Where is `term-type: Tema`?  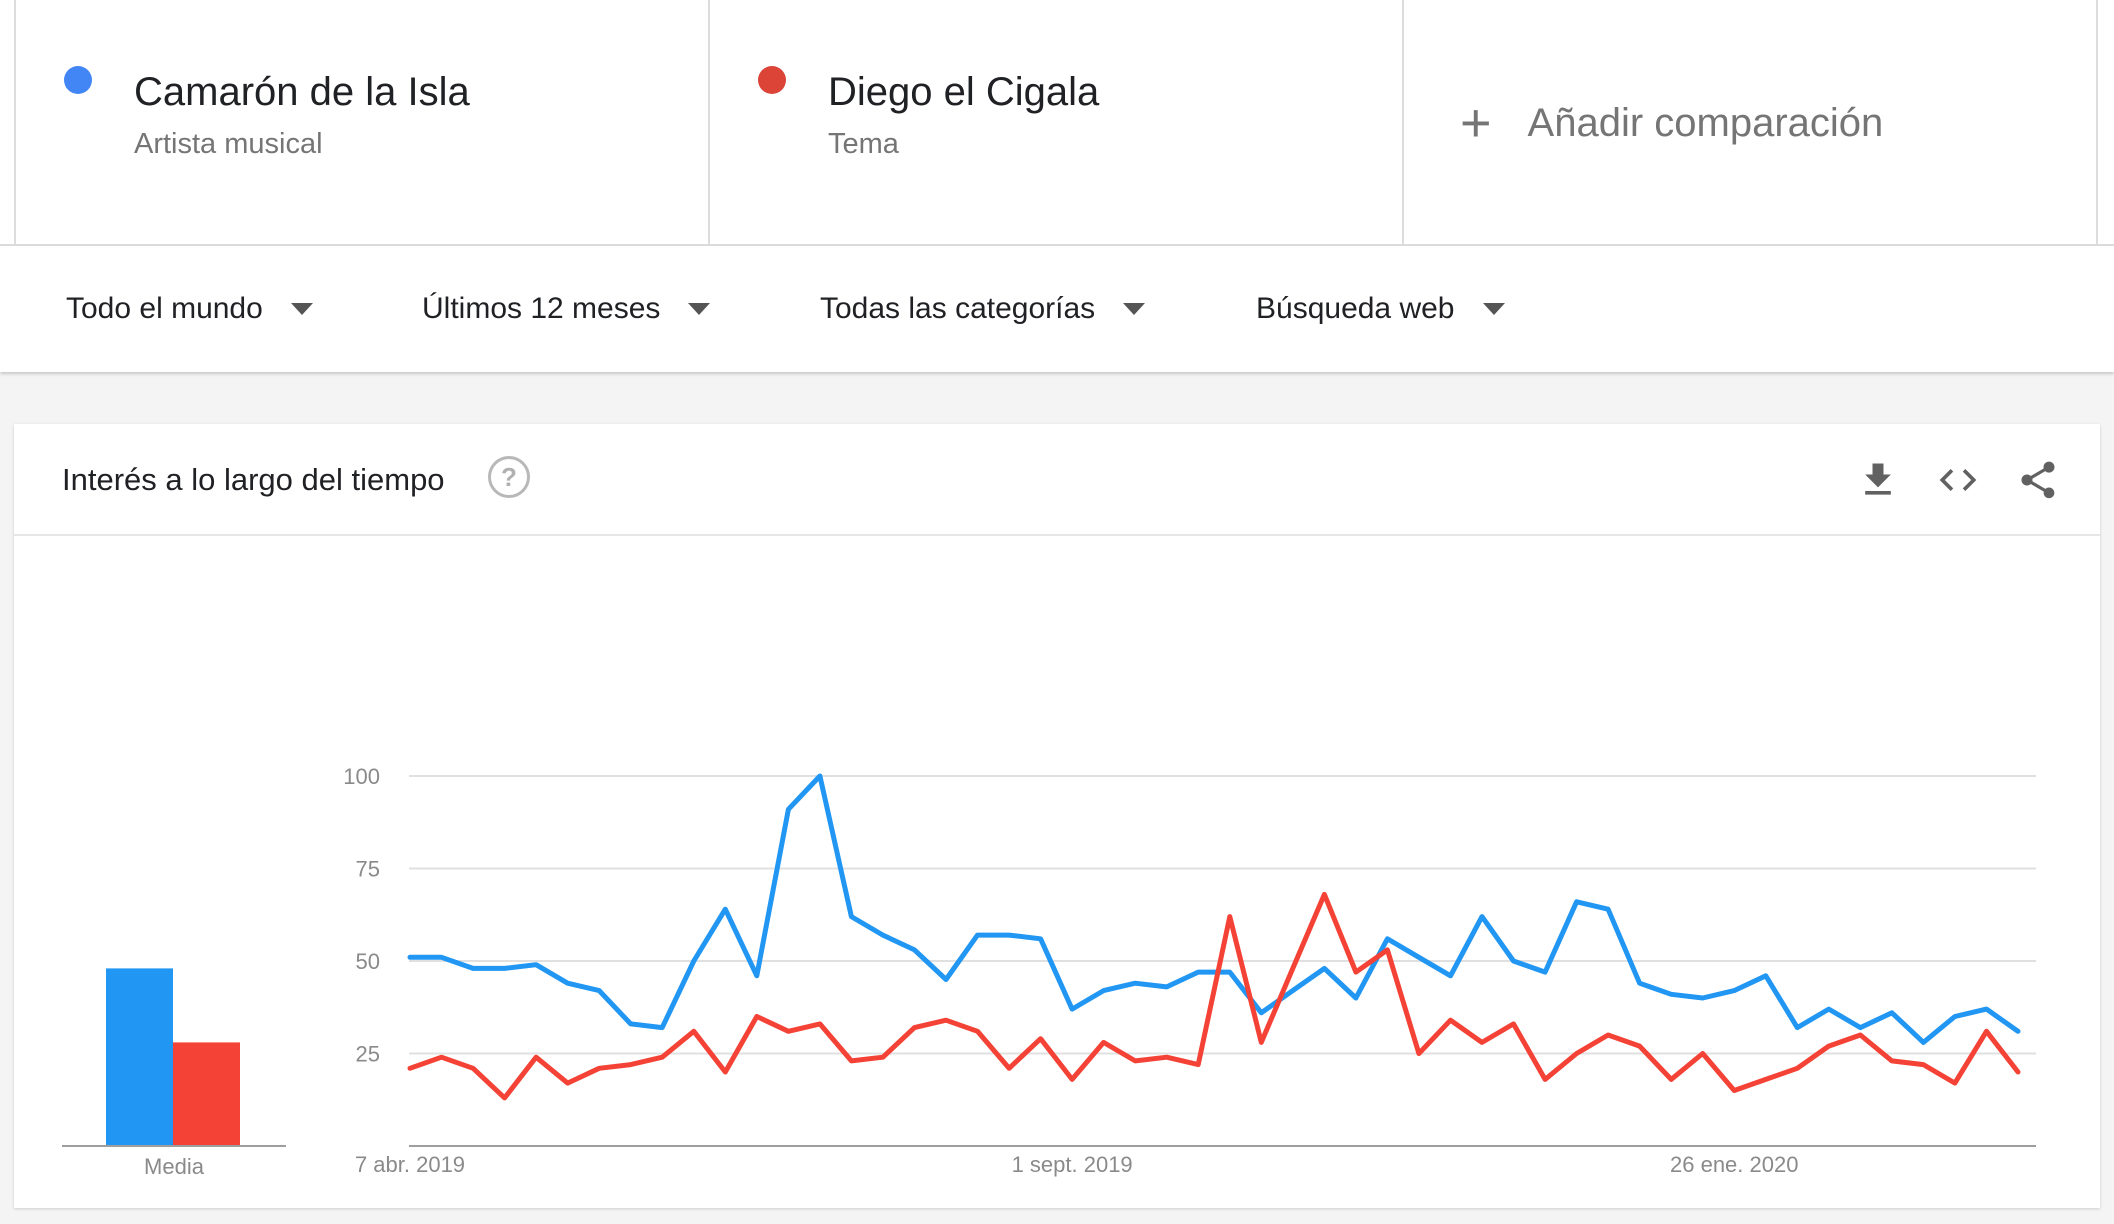
term-type: Tema is located at coordinates (863, 144).